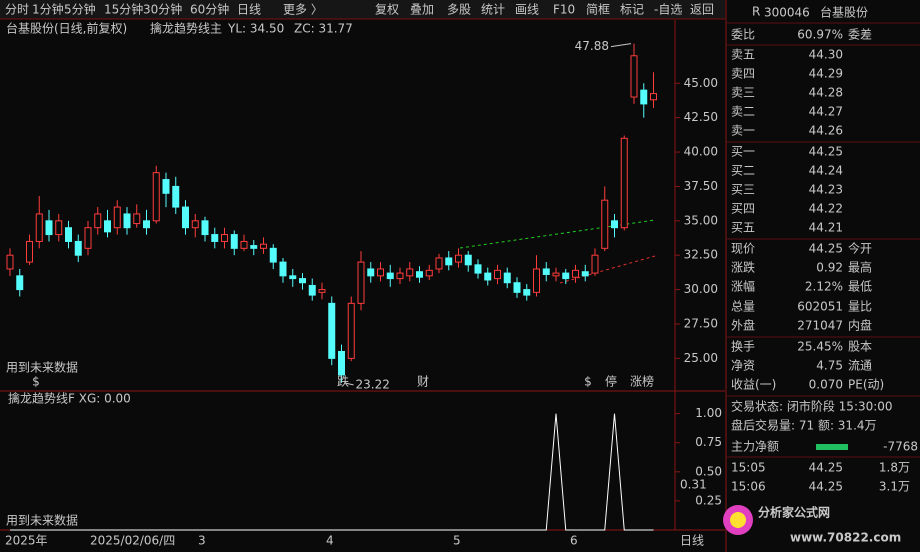 This screenshot has width=920, height=552. Describe the element at coordinates (80, 9) in the screenshot. I see `period-button: 5分钟` at that location.